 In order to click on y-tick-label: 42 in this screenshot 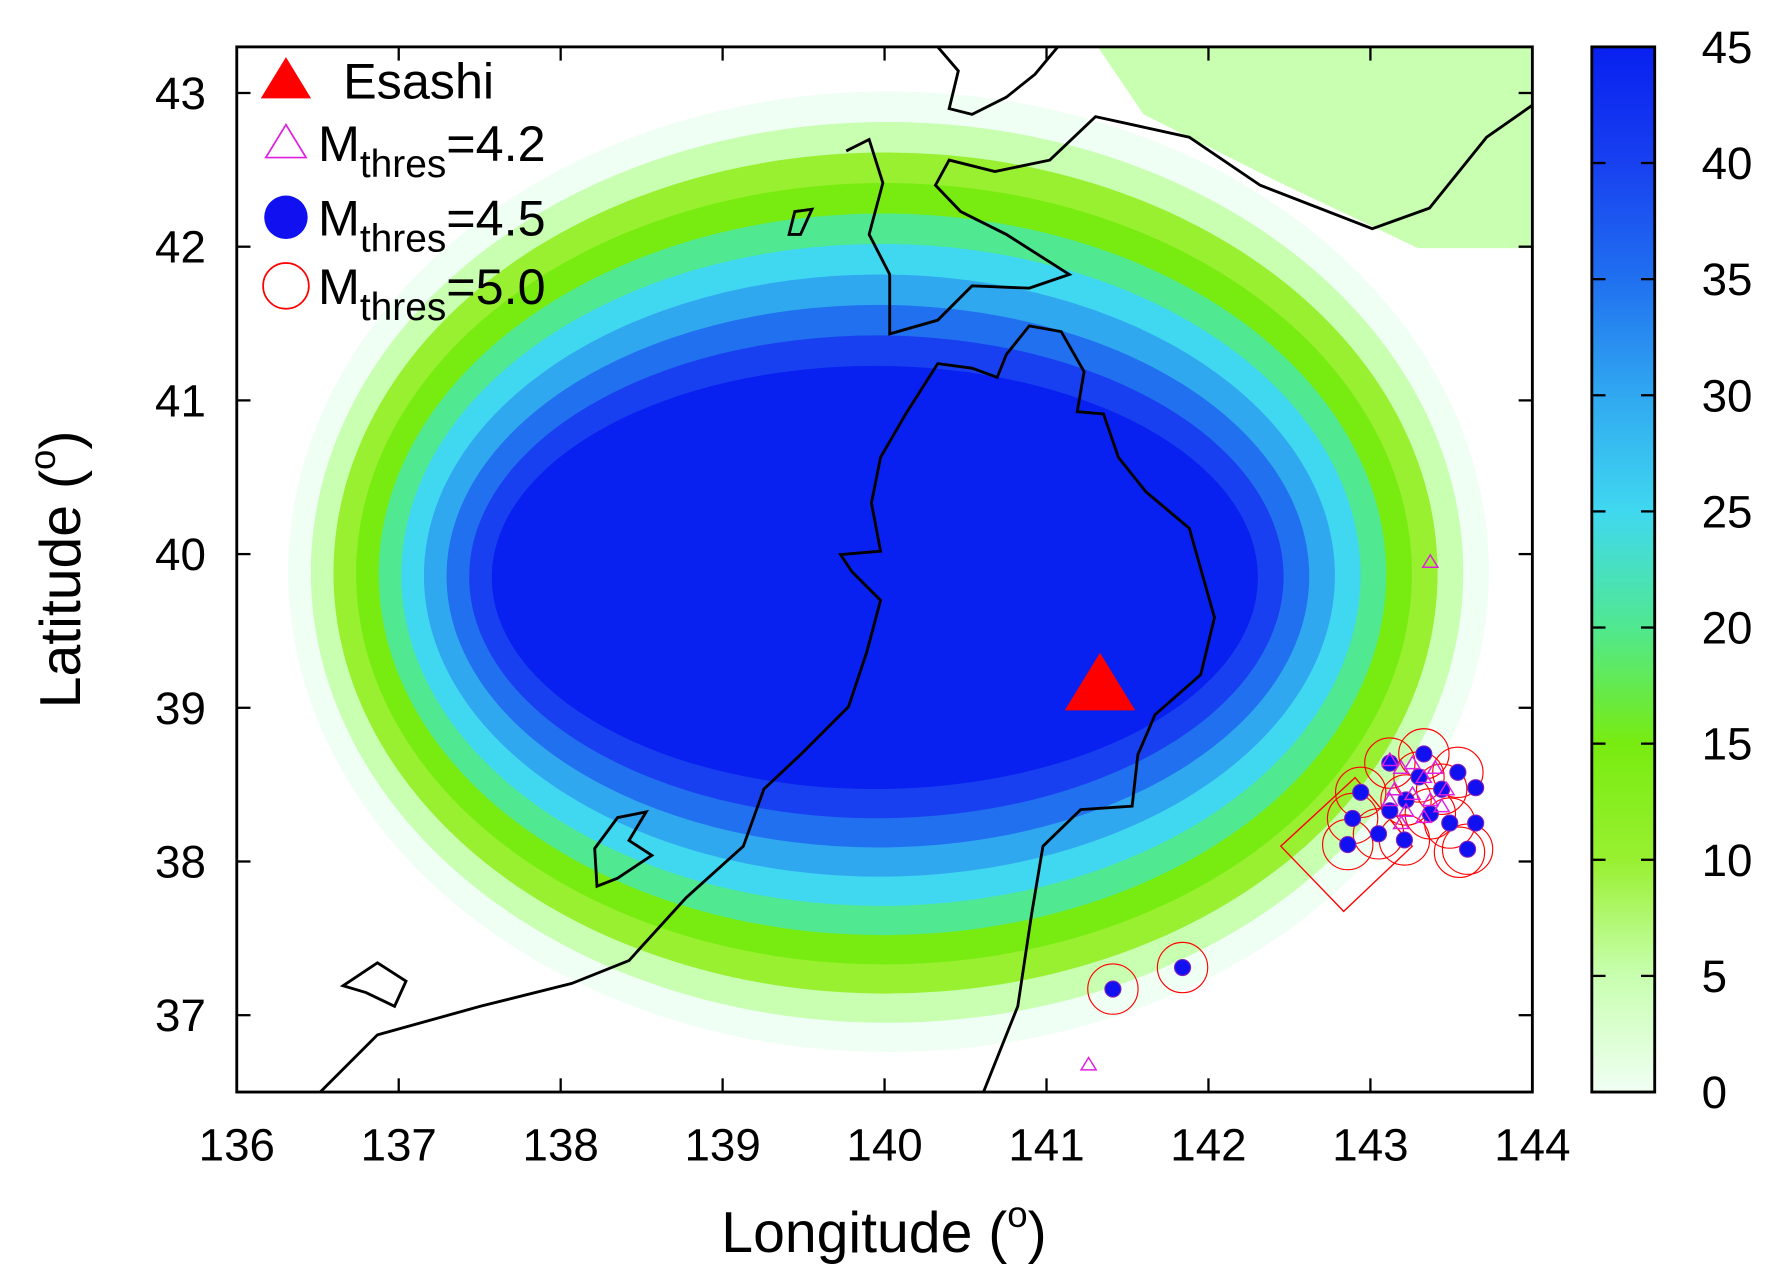, I will do `click(180, 247)`.